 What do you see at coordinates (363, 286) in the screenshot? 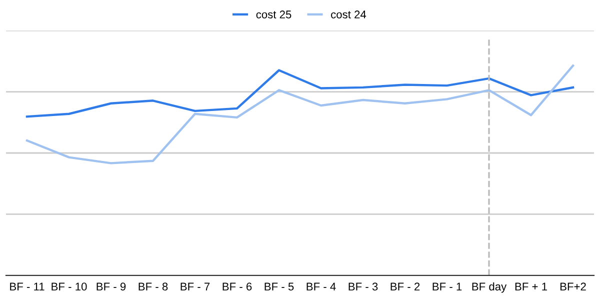
I see `x-tick-label: BF - 3` at bounding box center [363, 286].